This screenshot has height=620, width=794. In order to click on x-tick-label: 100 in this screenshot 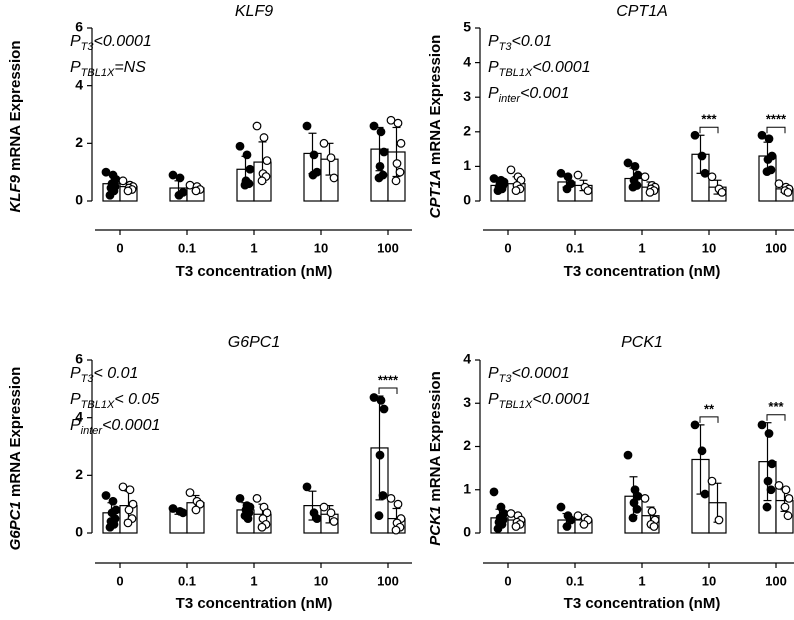, I will do `click(776, 580)`.